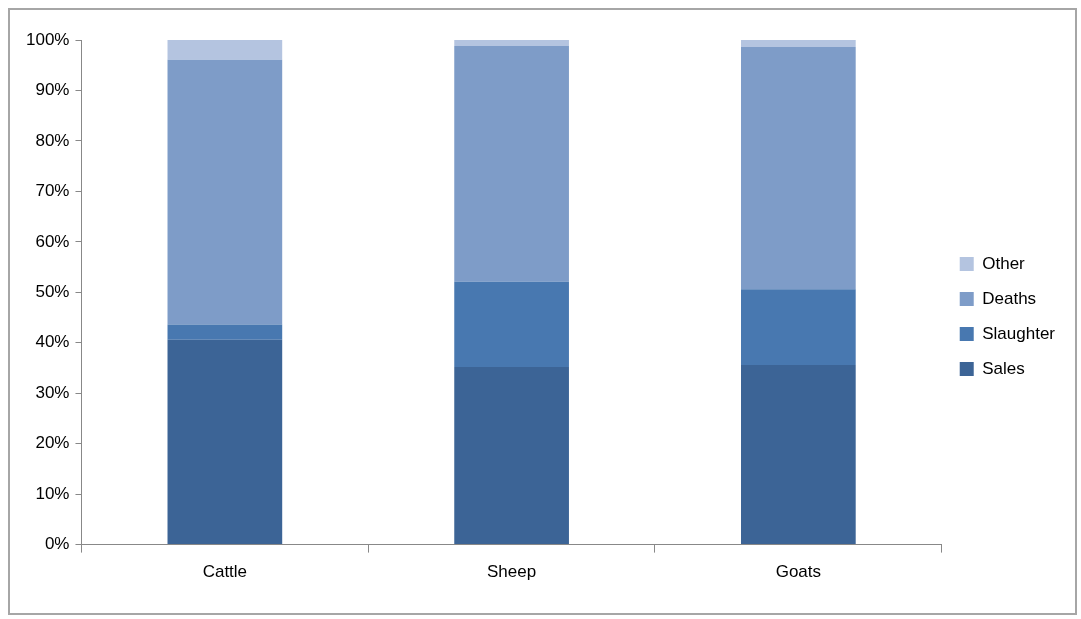 This screenshot has width=1081, height=619. What do you see at coordinates (52, 291) in the screenshot?
I see `y-tick-label: 50%` at bounding box center [52, 291].